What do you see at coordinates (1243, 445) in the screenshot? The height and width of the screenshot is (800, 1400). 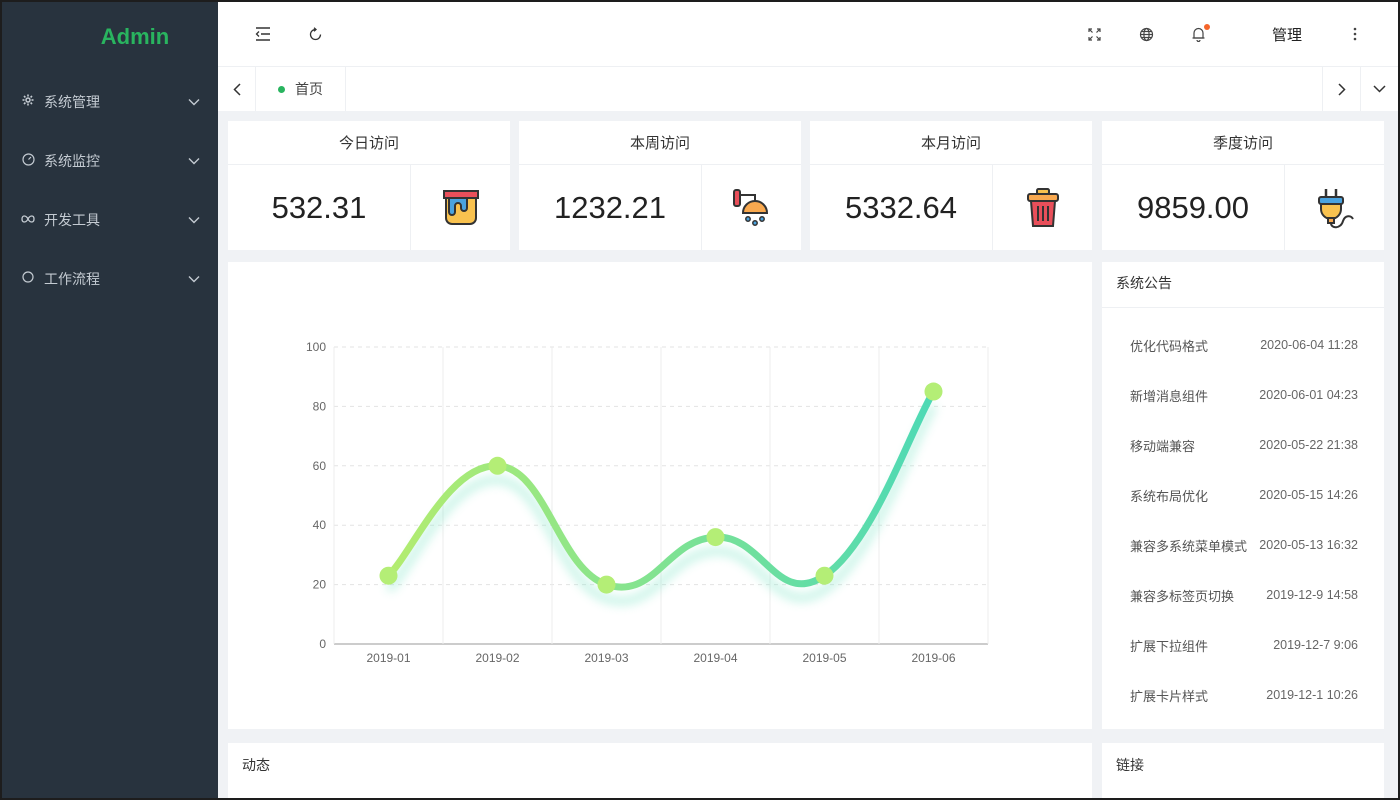 I see `notice-item: 移动端兼容 2020-05-22 21:38` at bounding box center [1243, 445].